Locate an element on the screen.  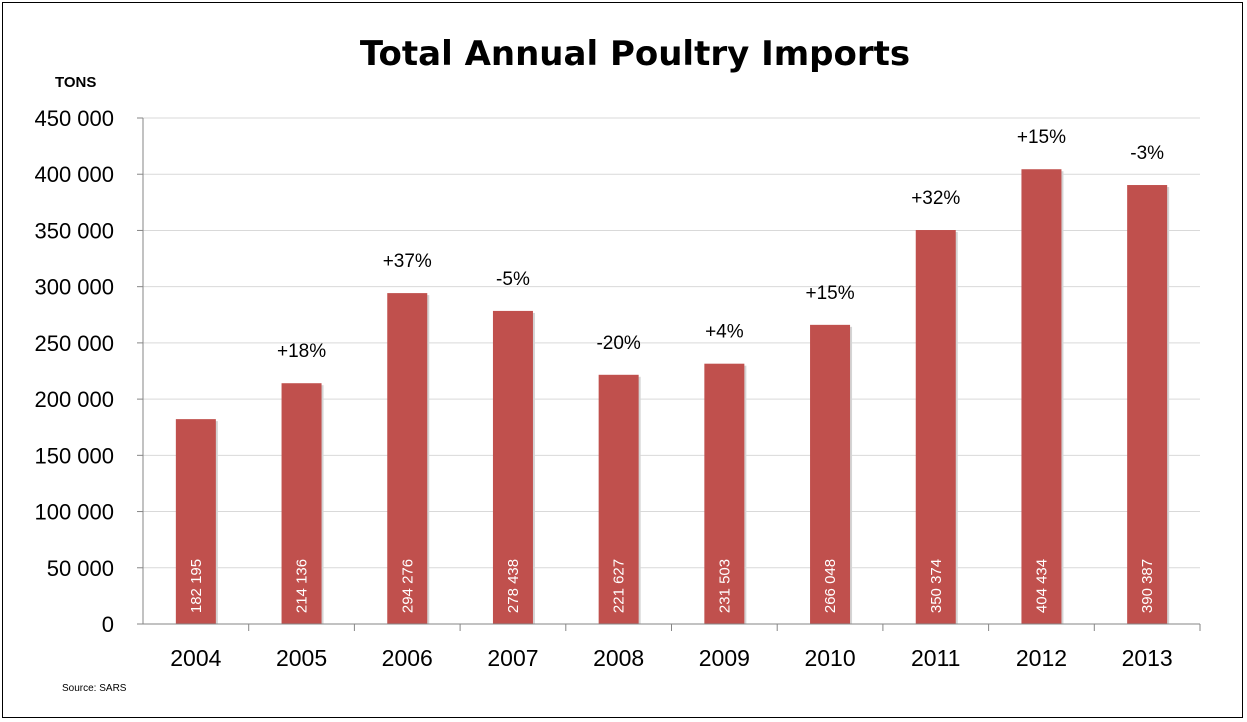
change-label: -5% is located at coordinates (513, 279).